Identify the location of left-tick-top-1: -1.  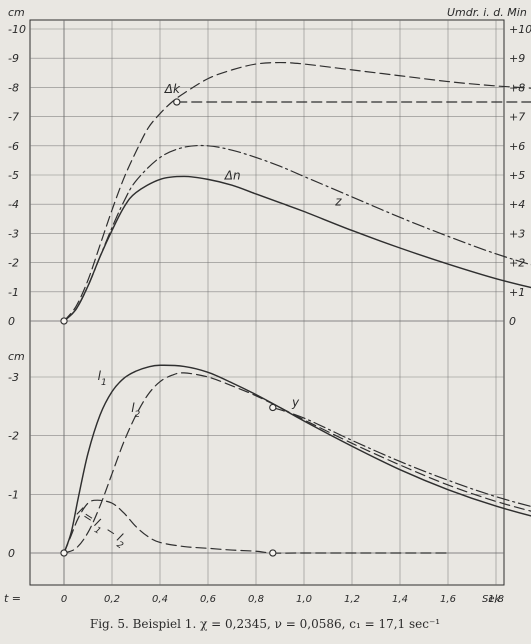
(13, 292).